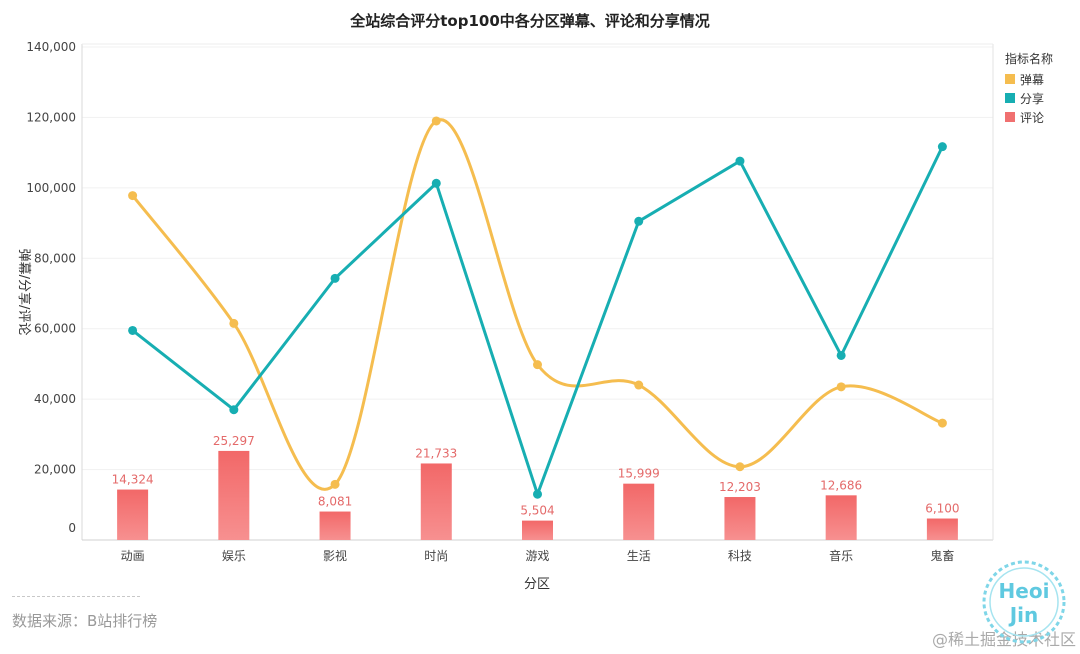  I want to click on bar-data-label: 12,686, so click(841, 485).